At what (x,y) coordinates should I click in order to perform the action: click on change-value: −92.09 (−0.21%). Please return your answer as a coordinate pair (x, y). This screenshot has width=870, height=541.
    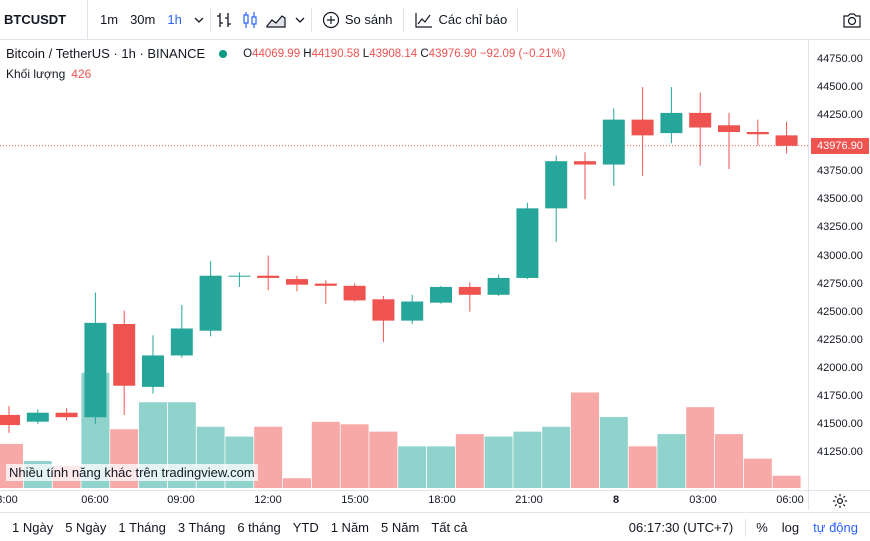
    Looking at the image, I should click on (522, 53).